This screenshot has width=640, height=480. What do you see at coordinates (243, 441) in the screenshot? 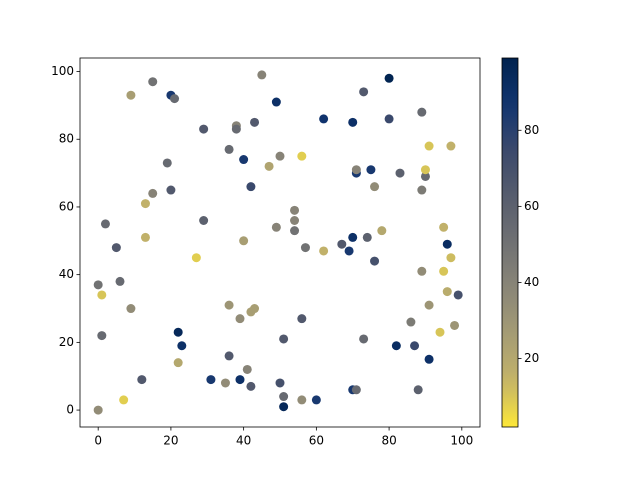
I see `x-tick-label: 40` at bounding box center [243, 441].